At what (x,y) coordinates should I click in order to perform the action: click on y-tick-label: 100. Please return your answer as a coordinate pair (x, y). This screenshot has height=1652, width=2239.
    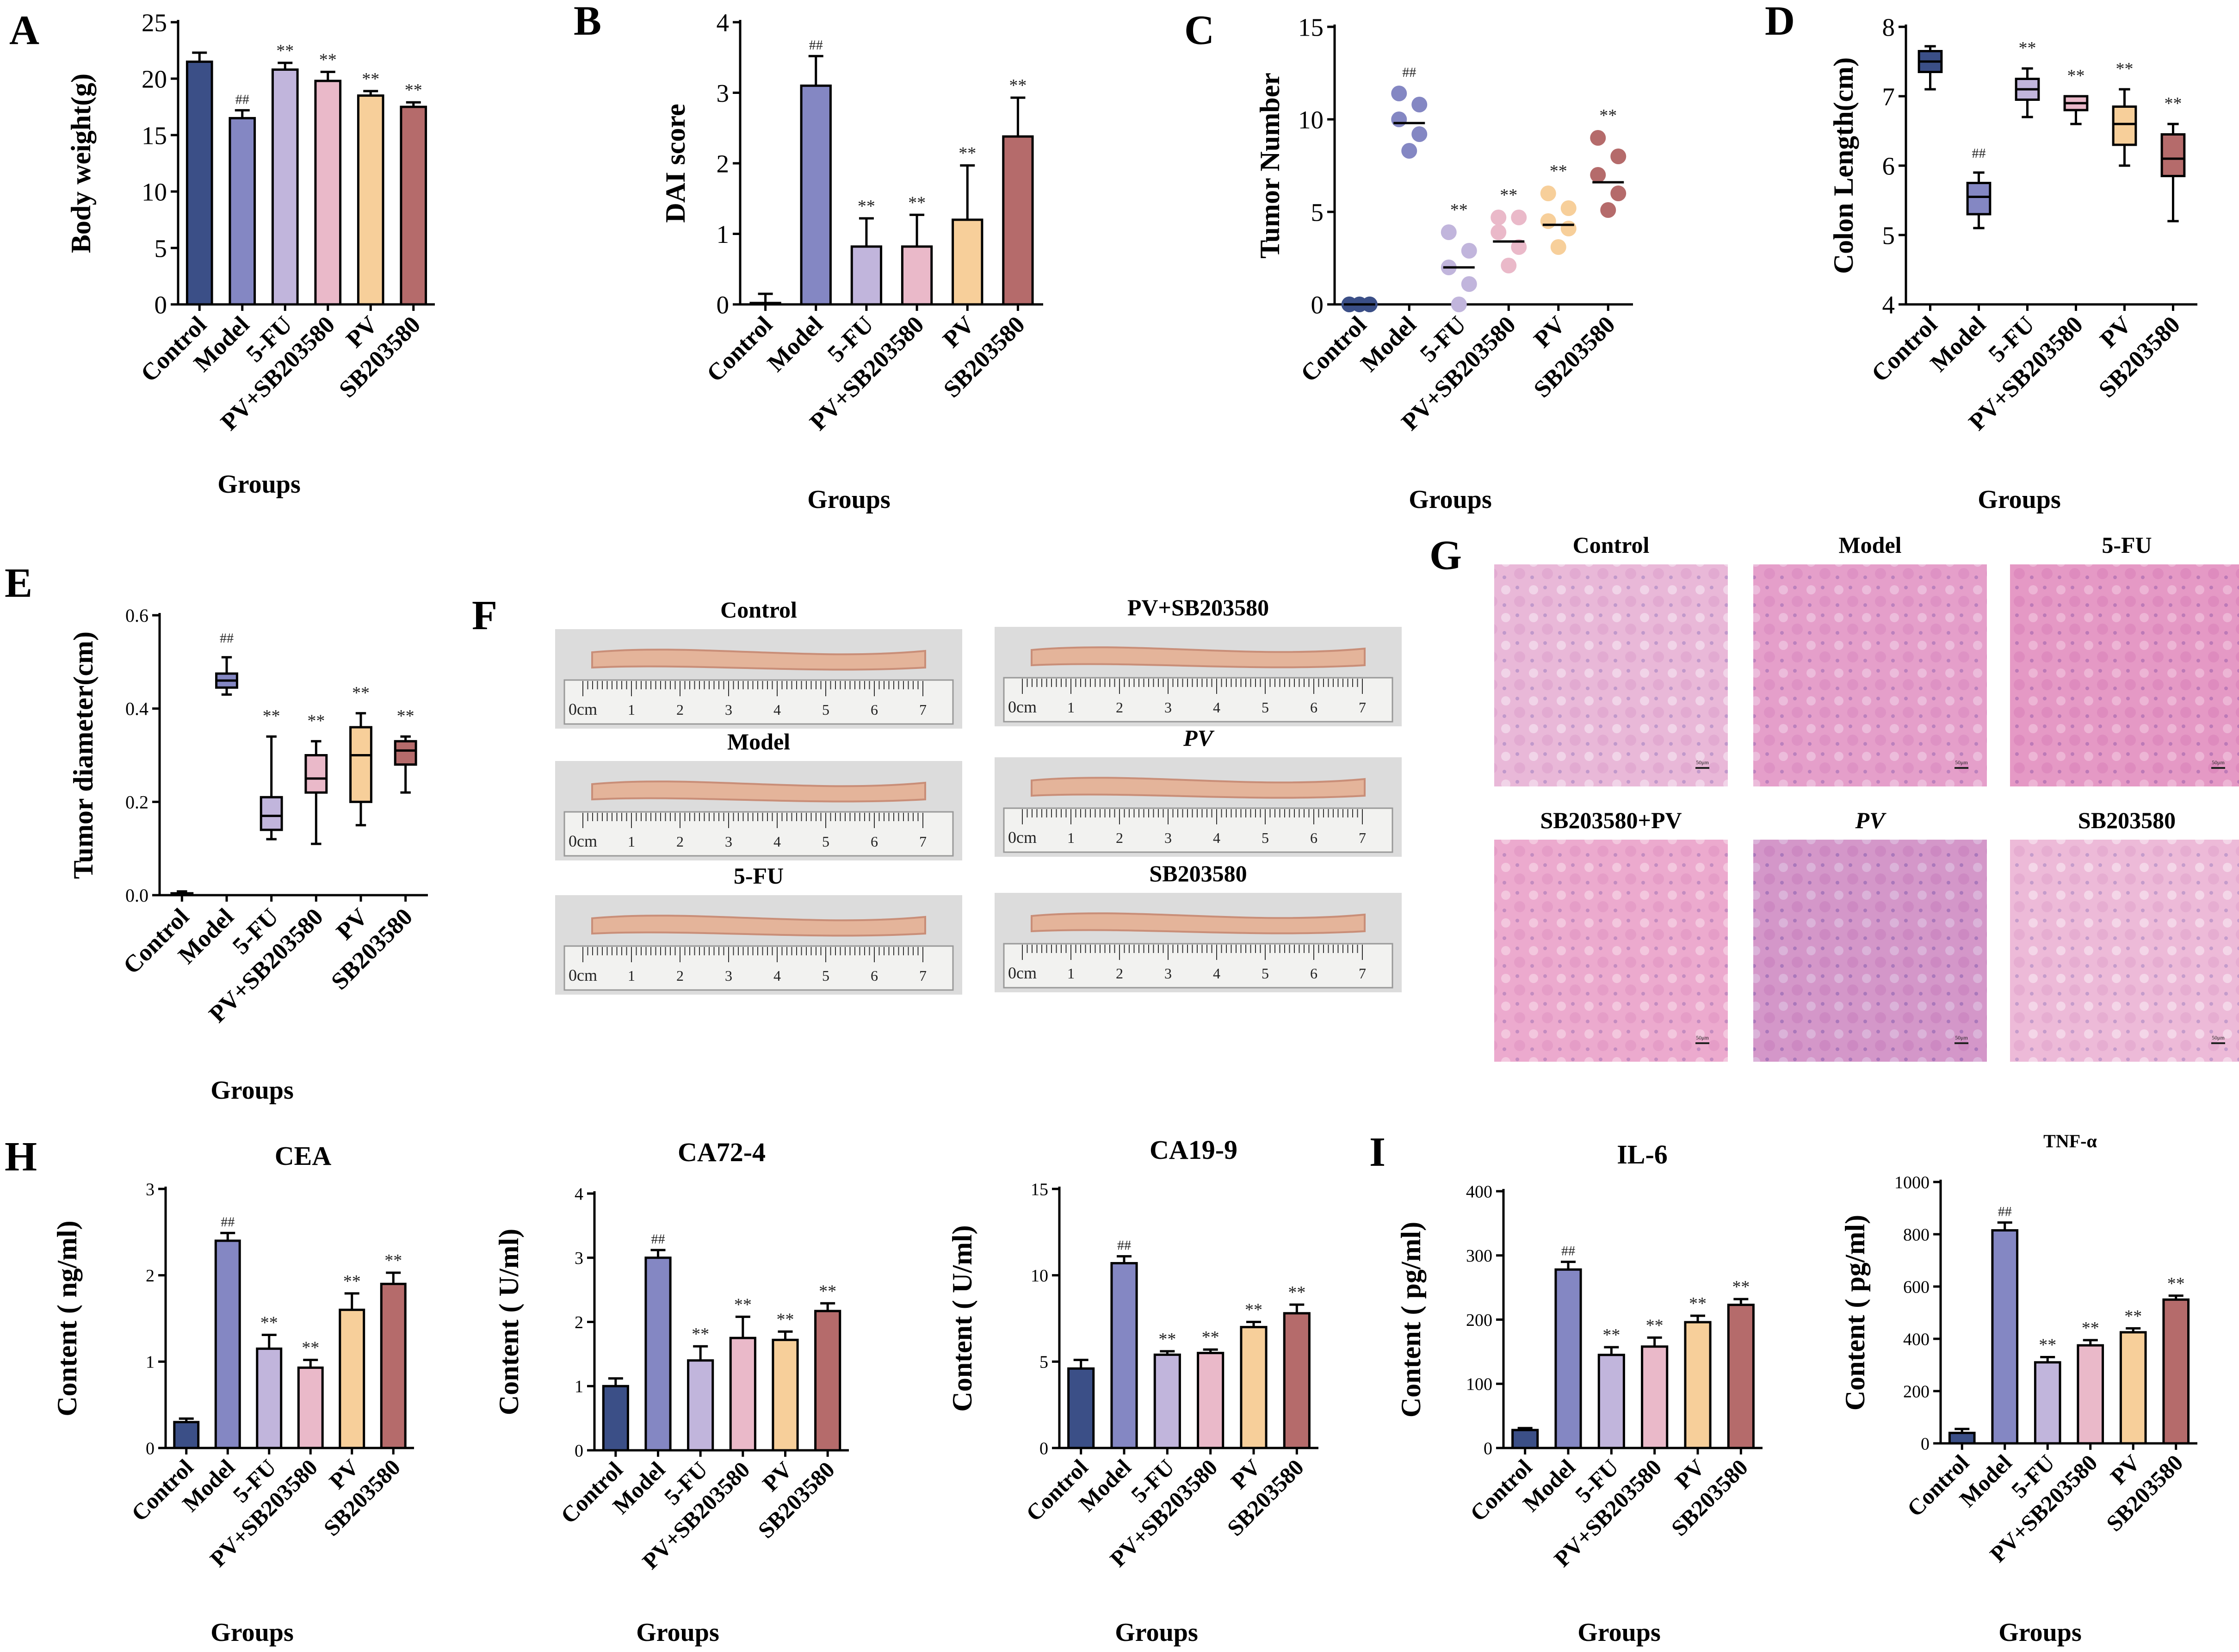
    Looking at the image, I should click on (1479, 1384).